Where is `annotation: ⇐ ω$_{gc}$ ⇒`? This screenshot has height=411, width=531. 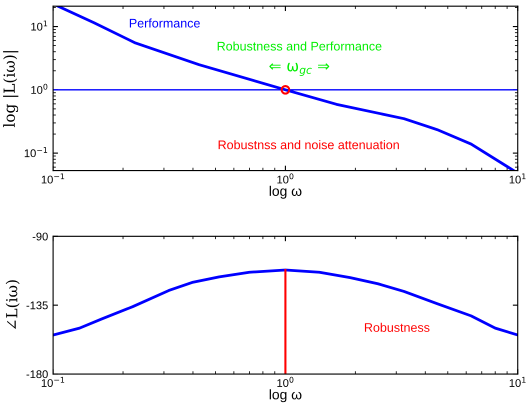
annotation: ⇐ ω$_{gc}$ ⇒ is located at coordinates (299, 69).